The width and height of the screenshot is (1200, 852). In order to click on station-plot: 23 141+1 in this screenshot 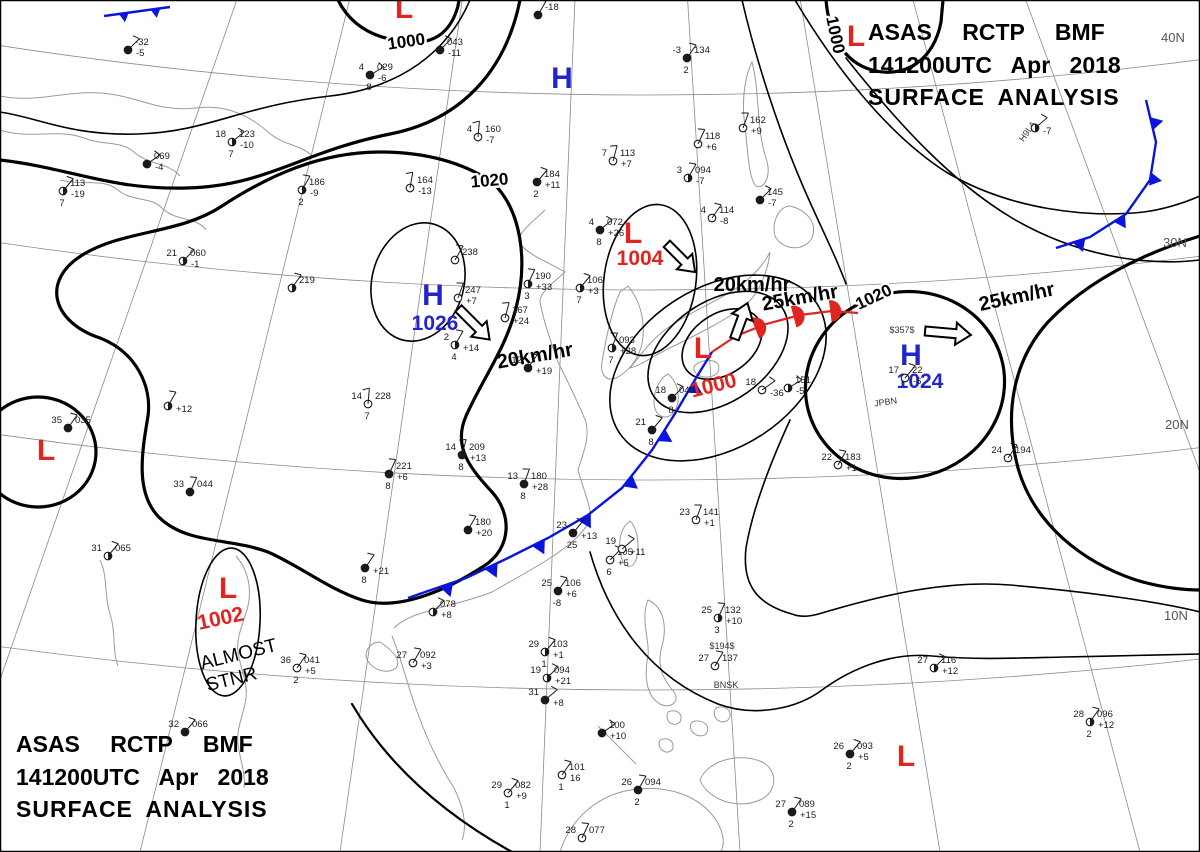, I will do `click(699, 516)`.